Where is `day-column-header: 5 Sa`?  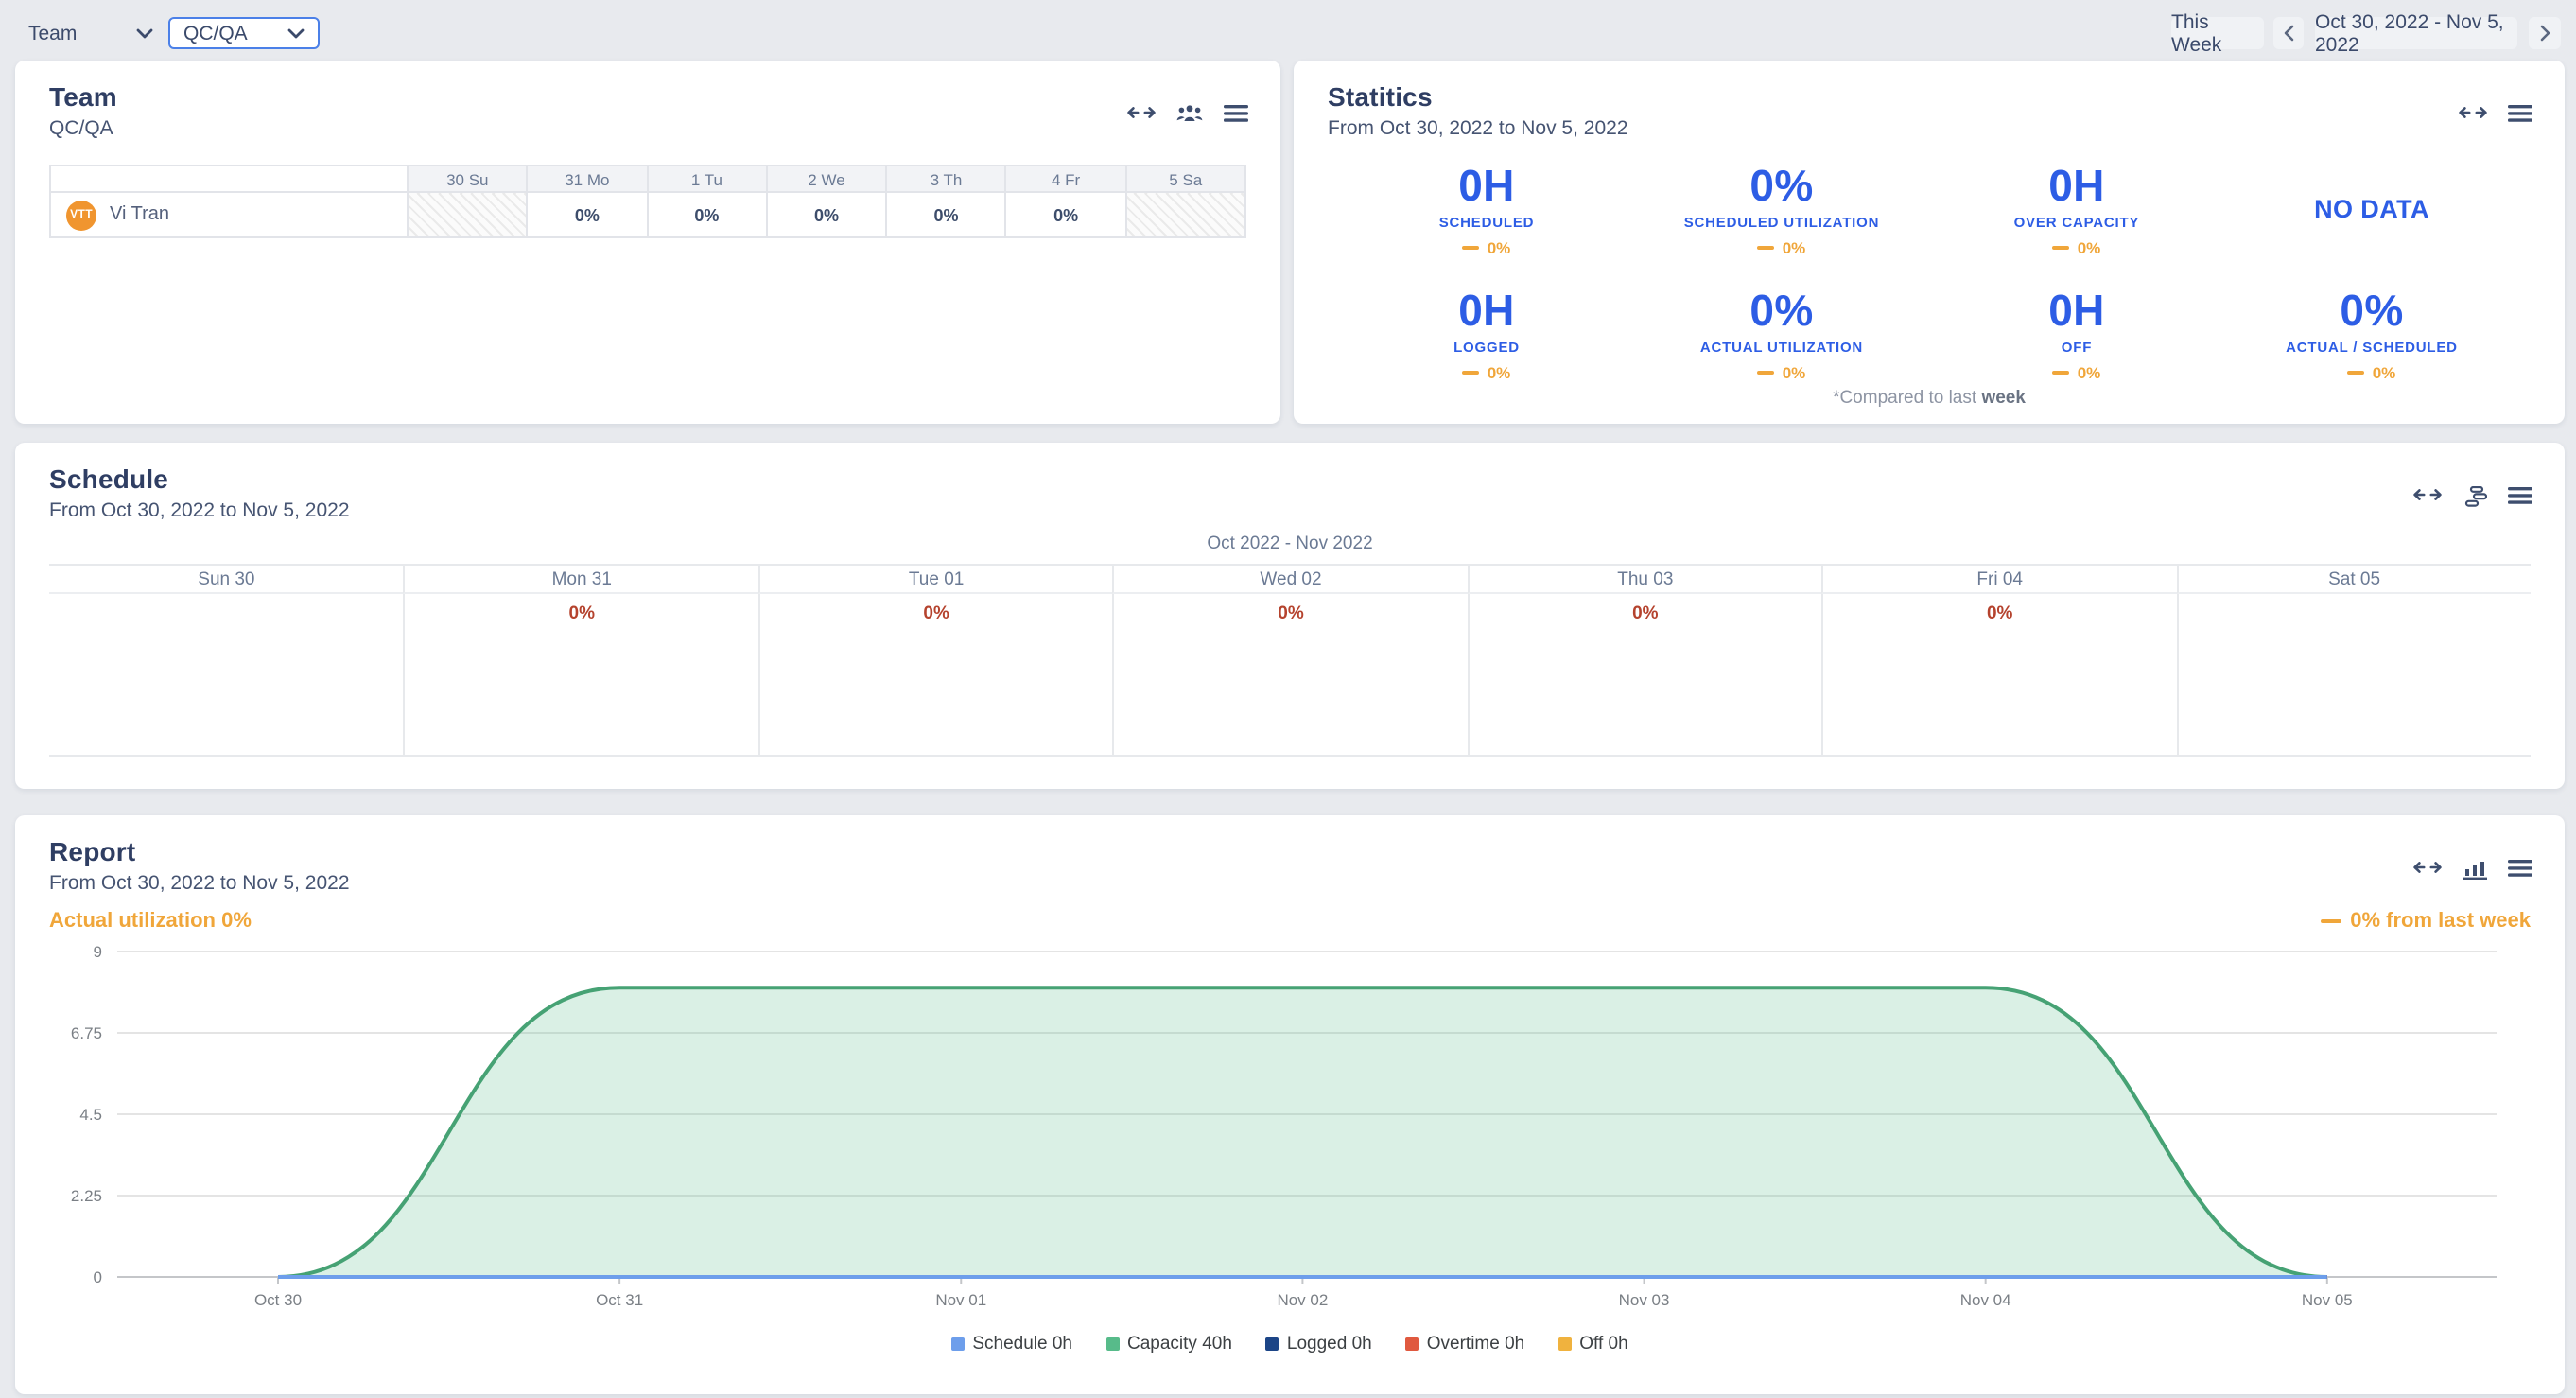
day-column-header: 5 Sa is located at coordinates (1185, 179).